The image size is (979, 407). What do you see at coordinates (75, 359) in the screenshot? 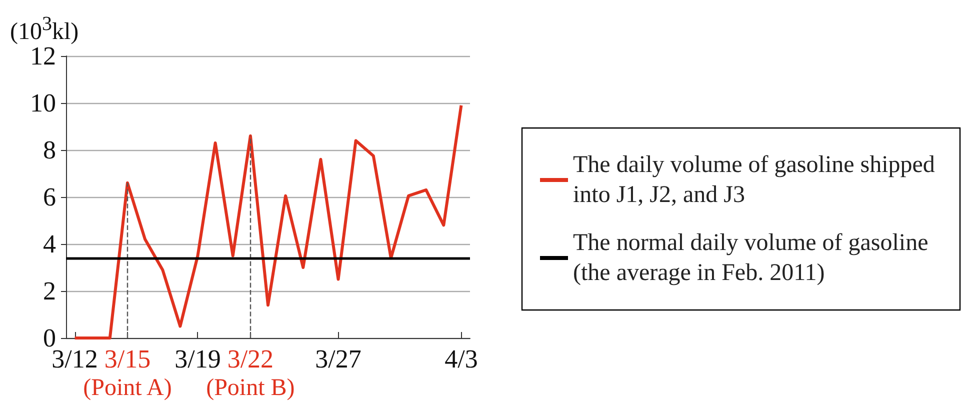
I see `x-tick-label: 3/12` at bounding box center [75, 359].